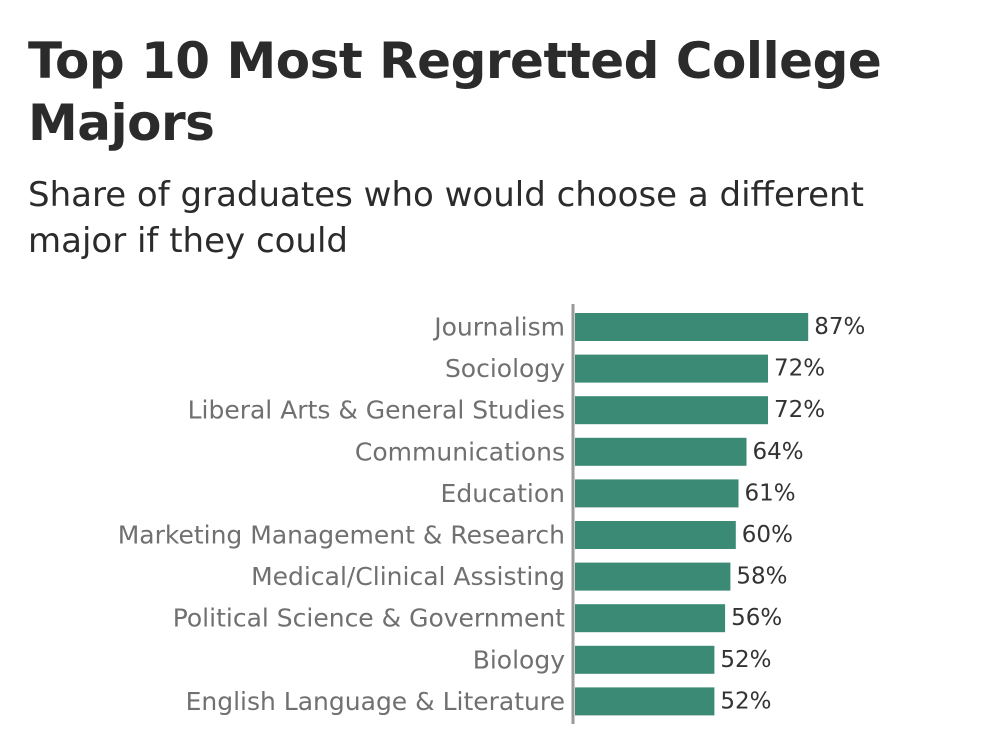  What do you see at coordinates (408, 576) in the screenshot?
I see `category-label: Medical/Clinical Assisting` at bounding box center [408, 576].